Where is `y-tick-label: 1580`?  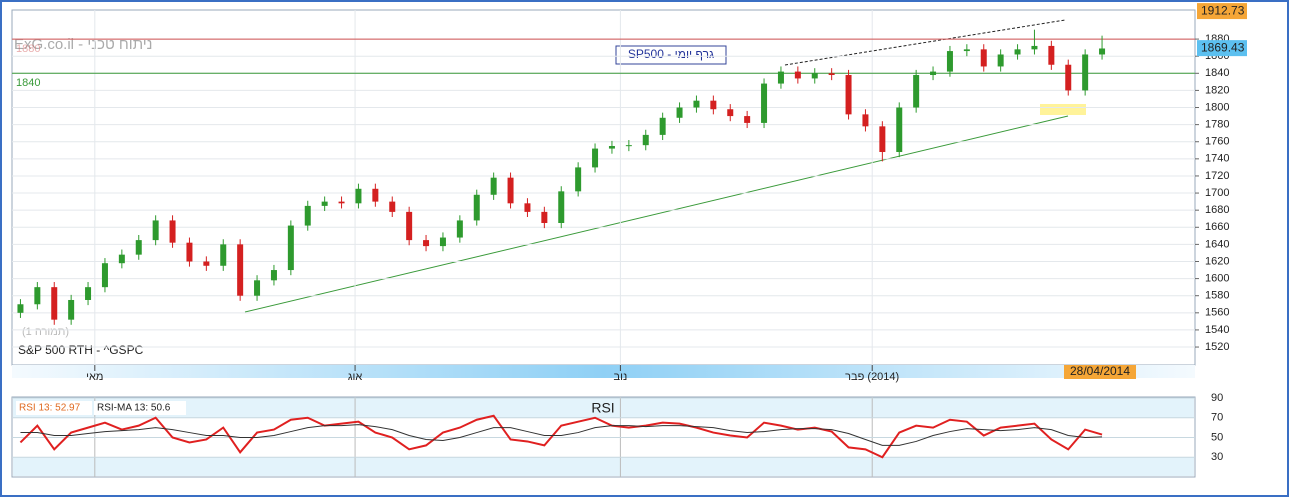
y-tick-label: 1580 is located at coordinates (1217, 296).